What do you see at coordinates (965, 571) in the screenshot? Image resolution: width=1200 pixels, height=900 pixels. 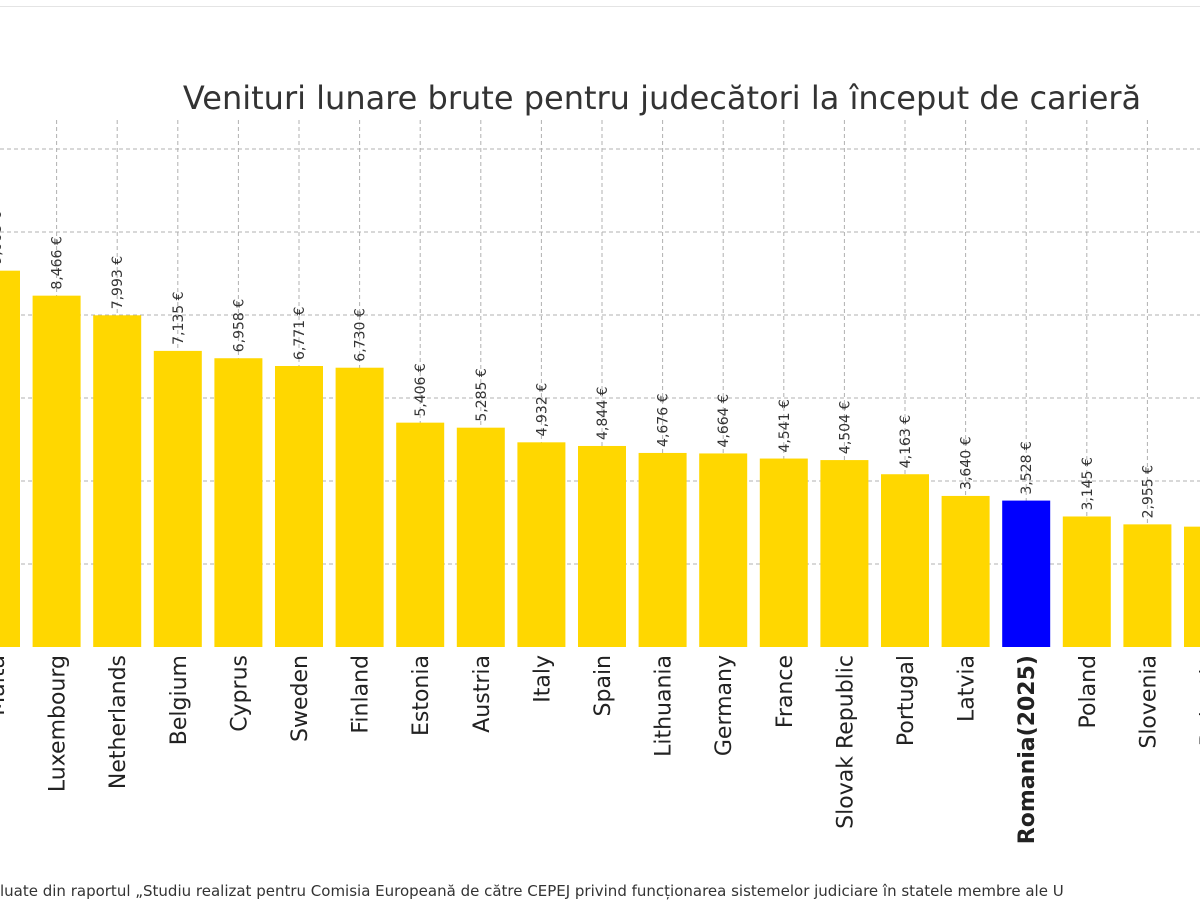 I see `bar-latvia` at bounding box center [965, 571].